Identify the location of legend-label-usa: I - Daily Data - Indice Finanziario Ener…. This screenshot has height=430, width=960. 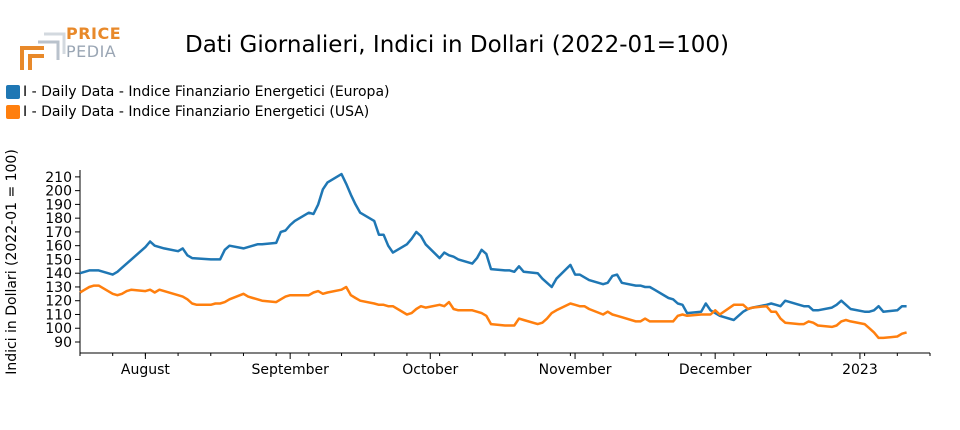
(196, 112).